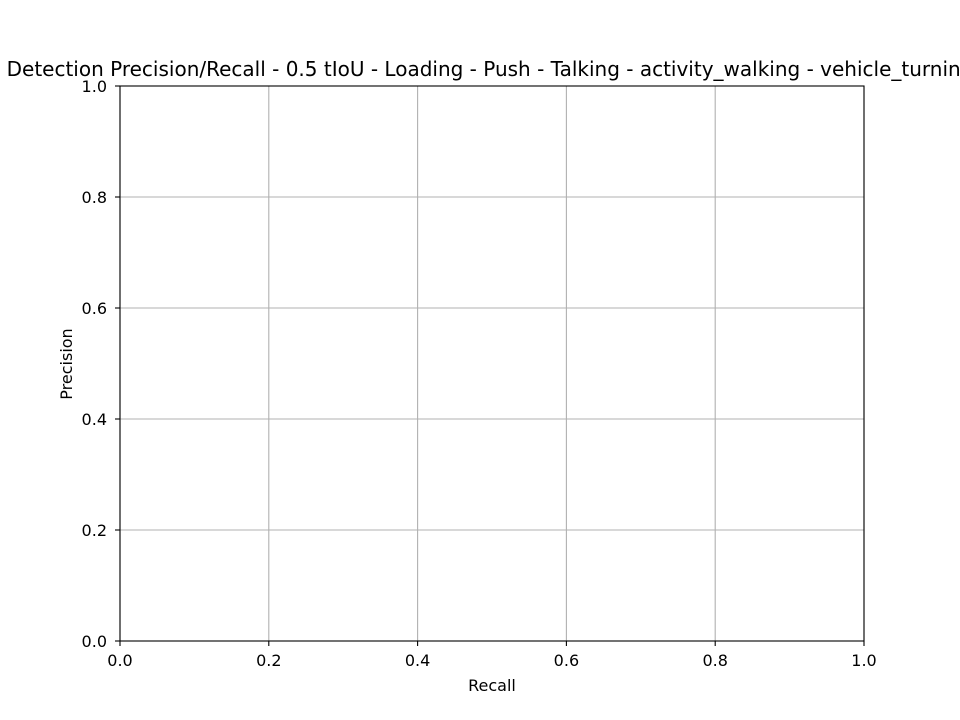 The height and width of the screenshot is (720, 960). What do you see at coordinates (566, 660) in the screenshot?
I see `x-tick-label: 0.6` at bounding box center [566, 660].